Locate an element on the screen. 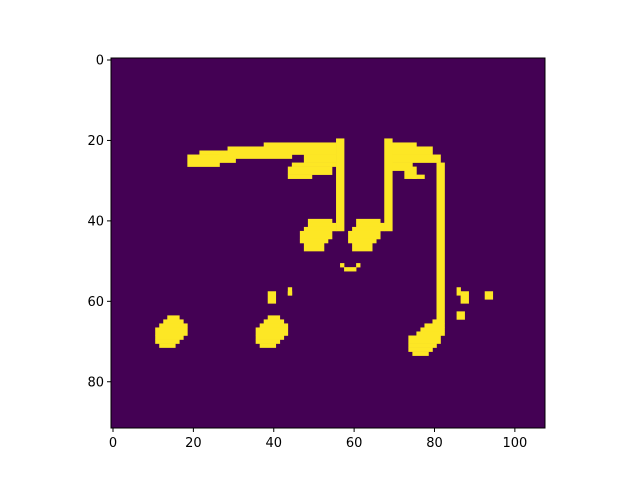 This screenshot has width=640, height=480. y-tick-label: 40 is located at coordinates (95, 221).